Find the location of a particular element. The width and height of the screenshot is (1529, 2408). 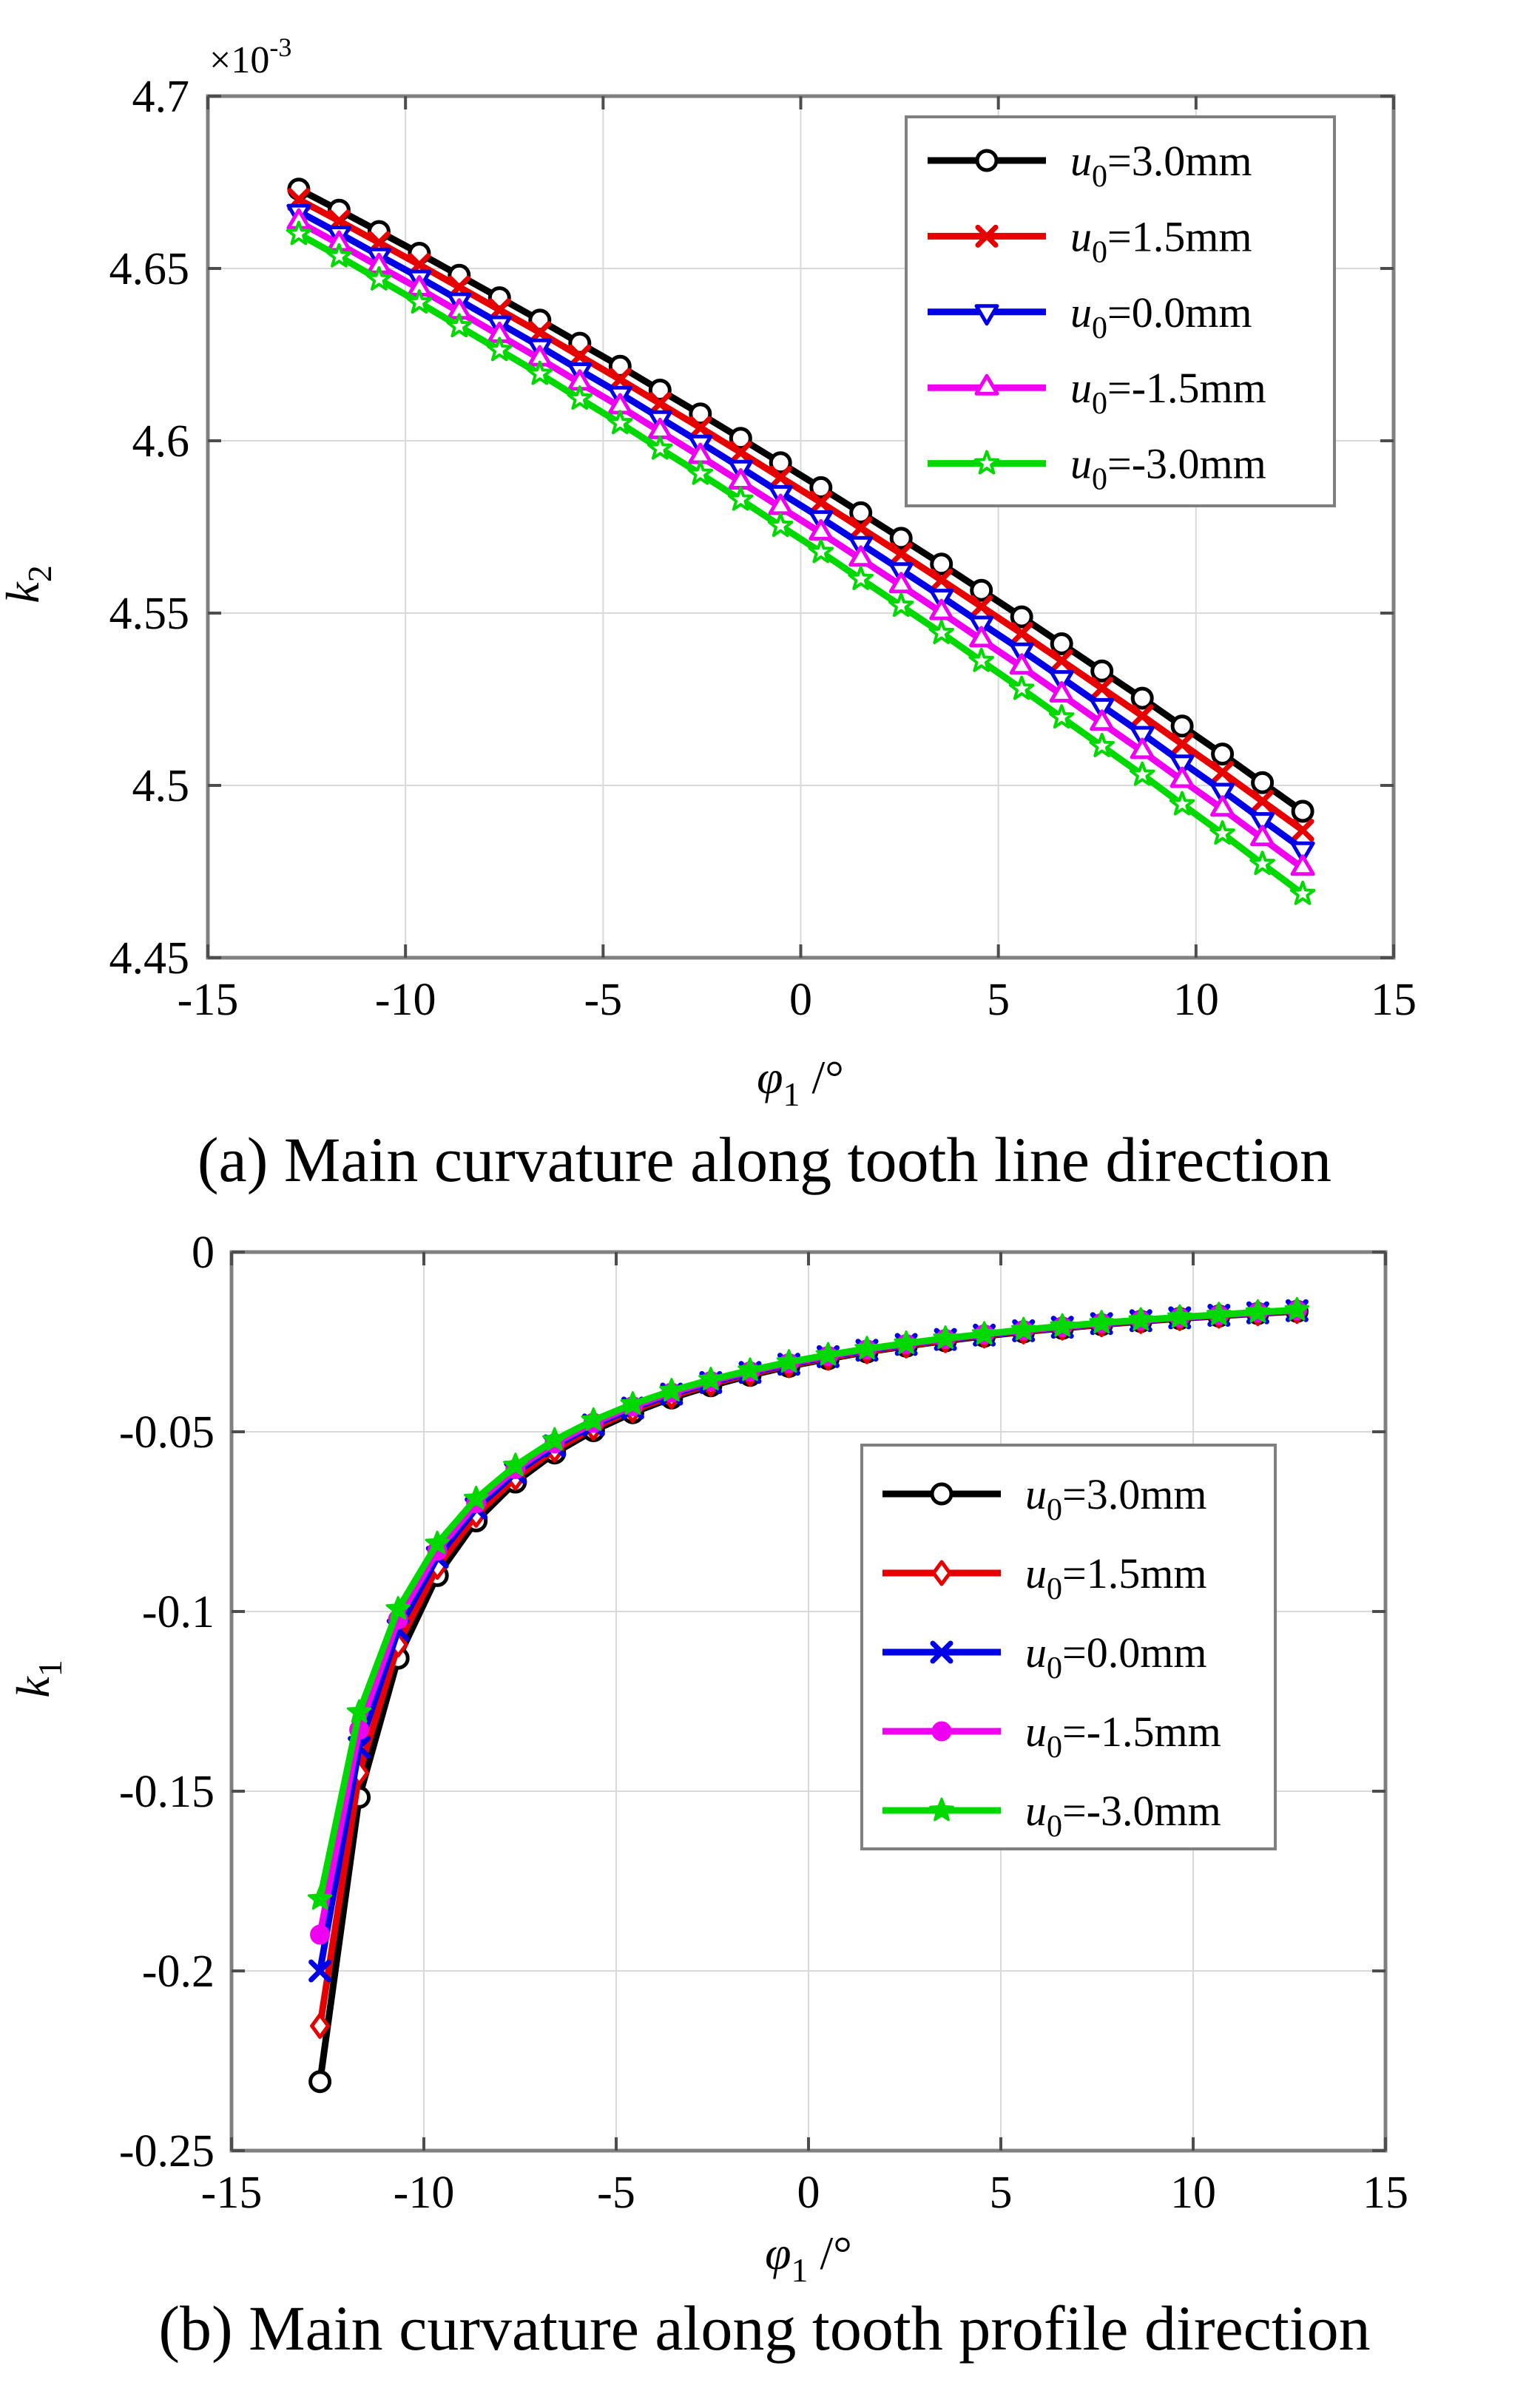

x-tick-label: -5 is located at coordinates (616, 2193).